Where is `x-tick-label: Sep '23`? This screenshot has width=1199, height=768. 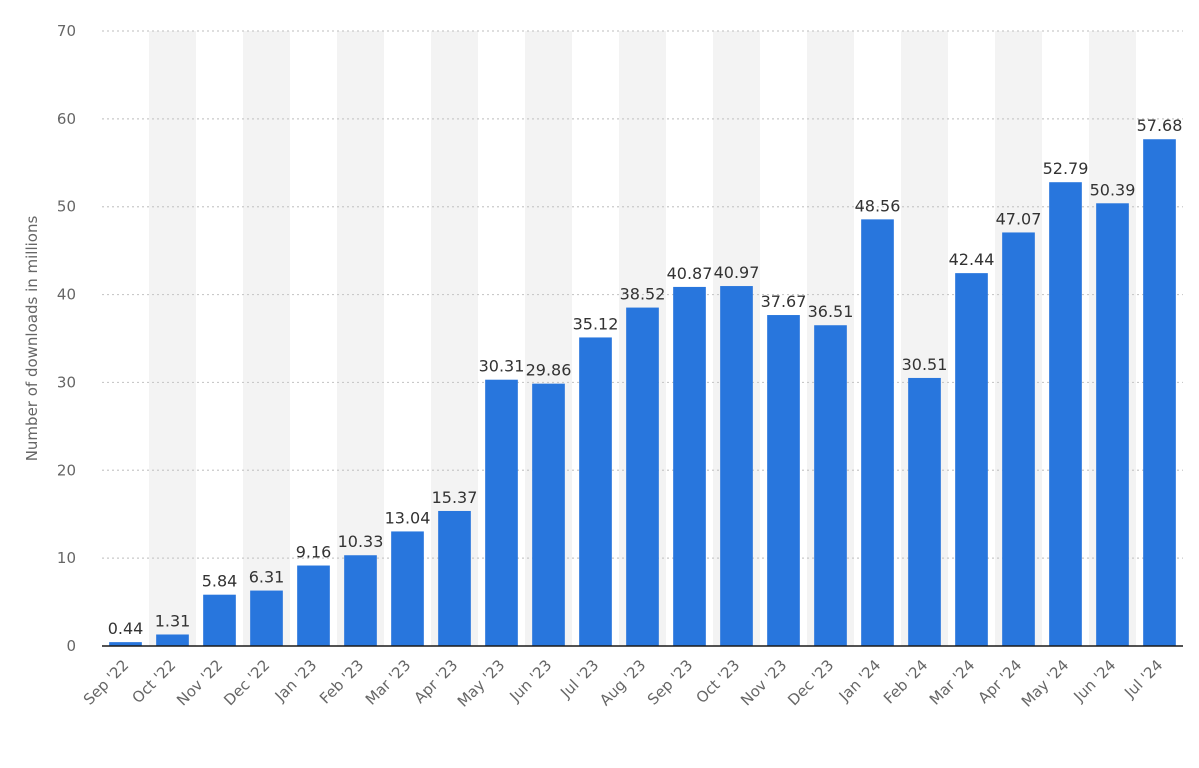 x-tick-label: Sep '23 is located at coordinates (670, 682).